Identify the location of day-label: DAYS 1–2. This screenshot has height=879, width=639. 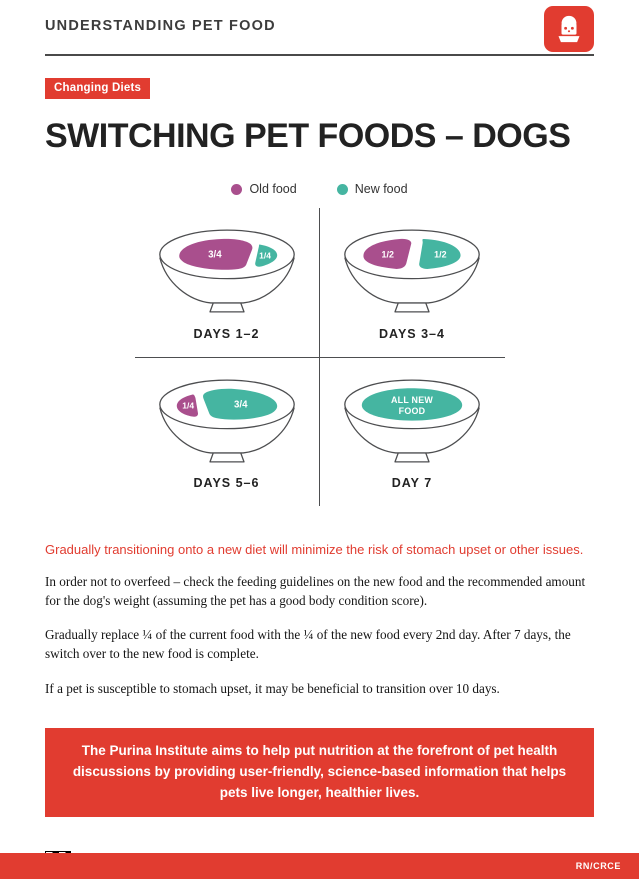
(226, 333).